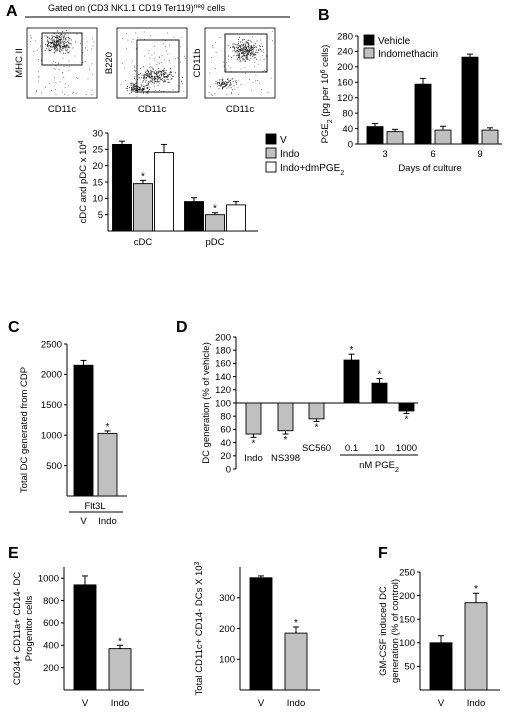 This screenshot has width=520, height=719. Describe the element at coordinates (225, 417) in the screenshot. I see `y-tick-label: 80` at that location.